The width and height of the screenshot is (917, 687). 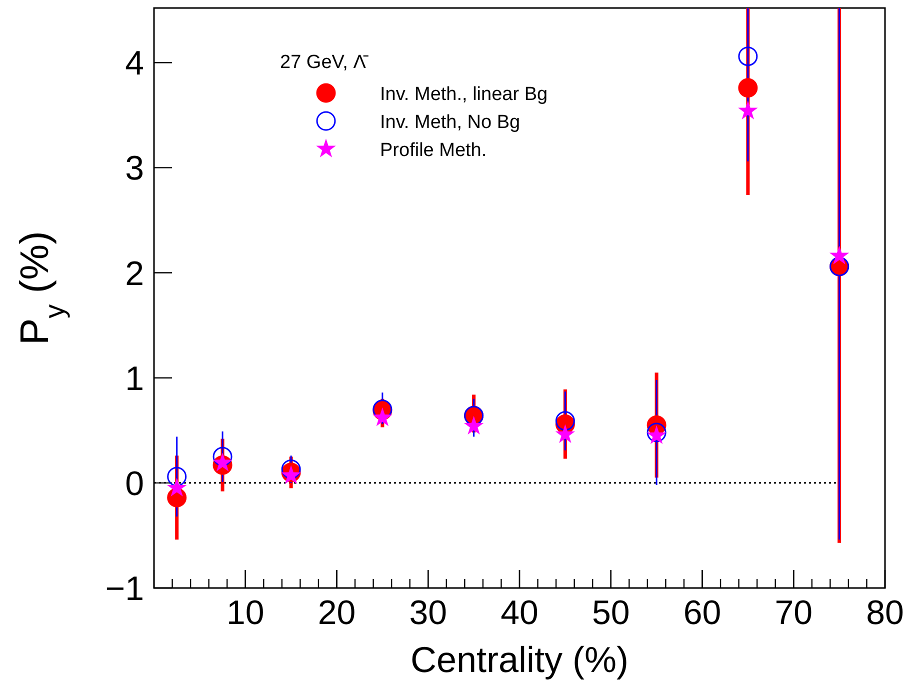 I want to click on legend-label: Inv. Meth., linear Bg, so click(x=464, y=94).